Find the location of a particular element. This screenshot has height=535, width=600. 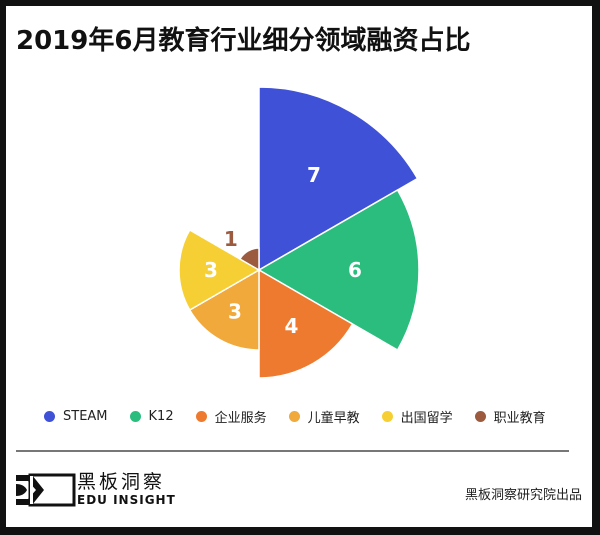

legend-item: 企业服务 is located at coordinates (231, 416).